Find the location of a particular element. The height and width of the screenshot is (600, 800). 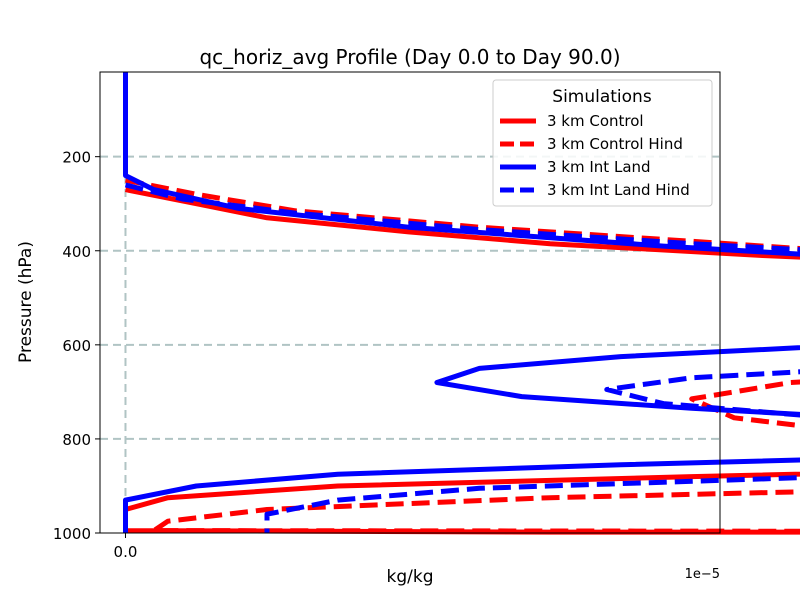

y-tick-label: 800 is located at coordinates (76, 440).